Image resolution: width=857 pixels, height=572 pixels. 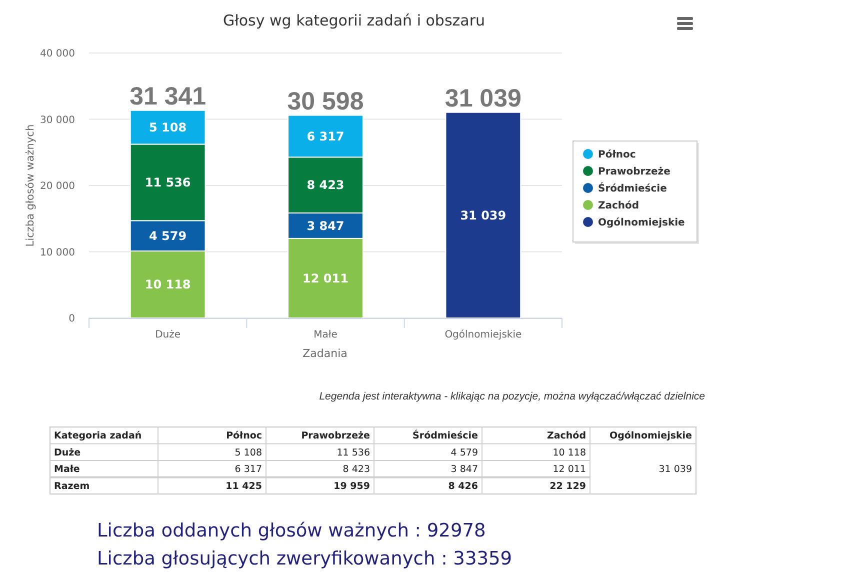 I want to click on category-label: Duże, so click(x=67, y=452).